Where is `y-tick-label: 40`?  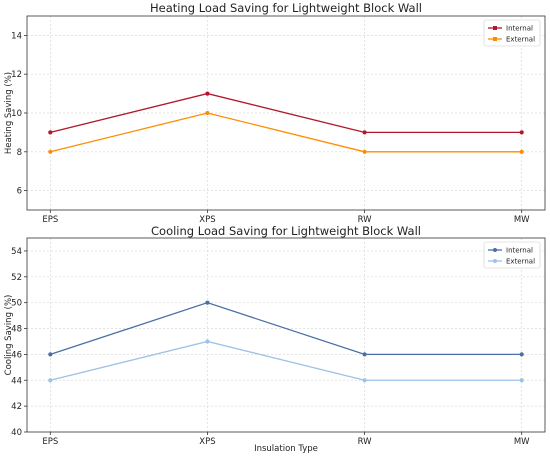 y-tick-label: 40 is located at coordinates (16, 433).